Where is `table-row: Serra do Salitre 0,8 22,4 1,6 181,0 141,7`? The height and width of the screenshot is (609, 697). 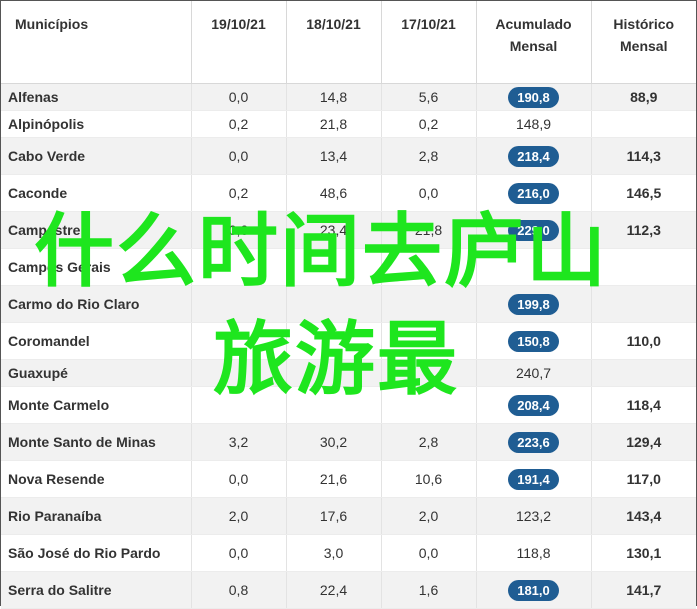 table-row: Serra do Salitre 0,8 22,4 1,6 181,0 141,7 is located at coordinates (348, 590).